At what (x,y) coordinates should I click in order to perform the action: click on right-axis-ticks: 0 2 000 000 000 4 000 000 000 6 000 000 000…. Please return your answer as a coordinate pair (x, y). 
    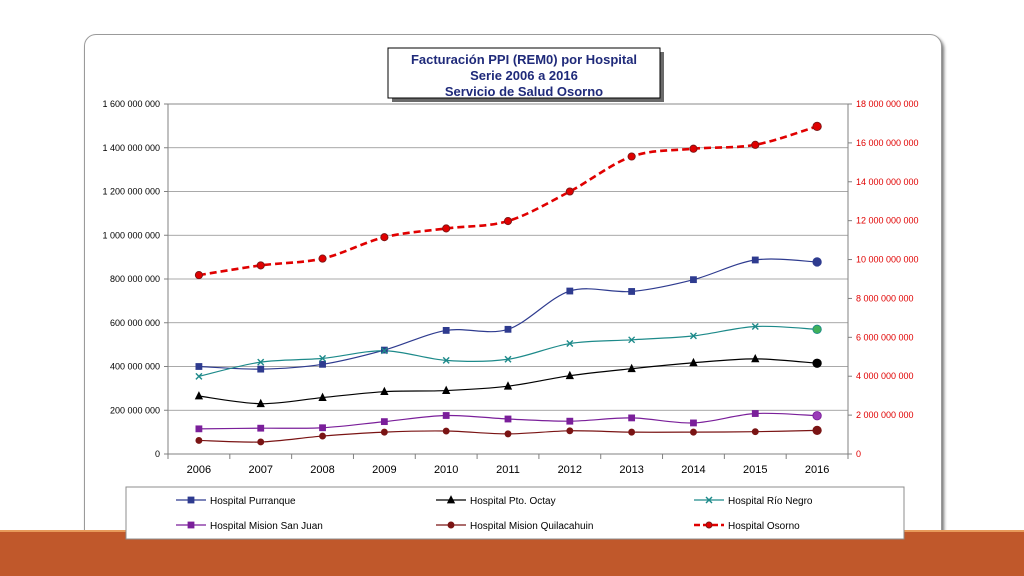
    Looking at the image, I should click on (883, 279).